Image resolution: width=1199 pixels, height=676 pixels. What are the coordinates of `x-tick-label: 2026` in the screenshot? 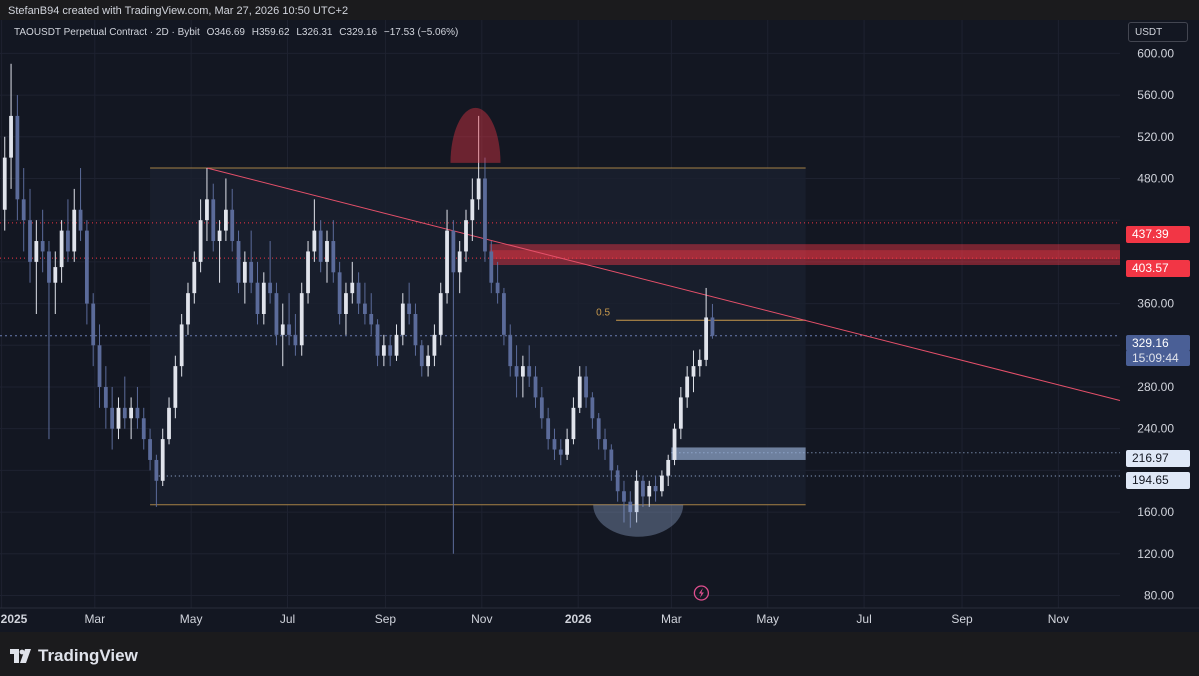 It's located at (578, 619).